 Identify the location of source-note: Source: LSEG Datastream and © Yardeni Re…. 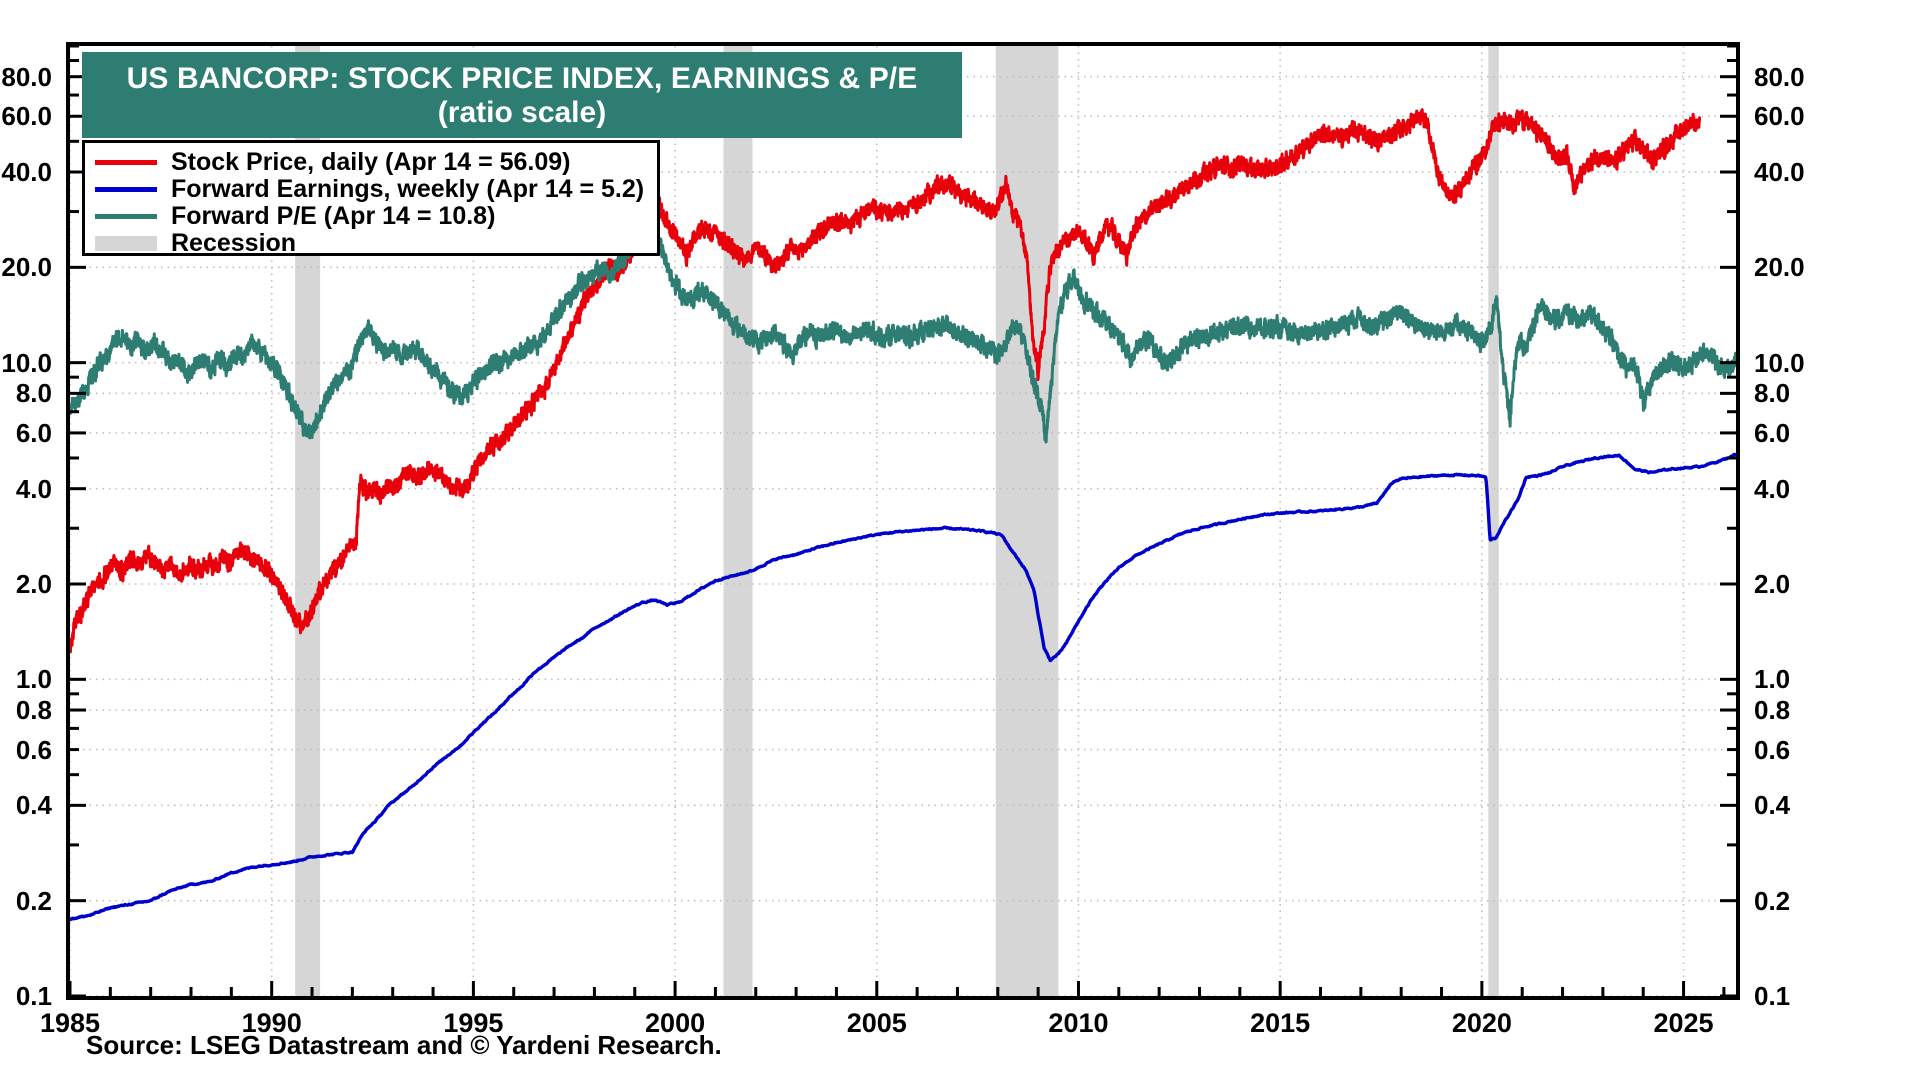
(404, 1045).